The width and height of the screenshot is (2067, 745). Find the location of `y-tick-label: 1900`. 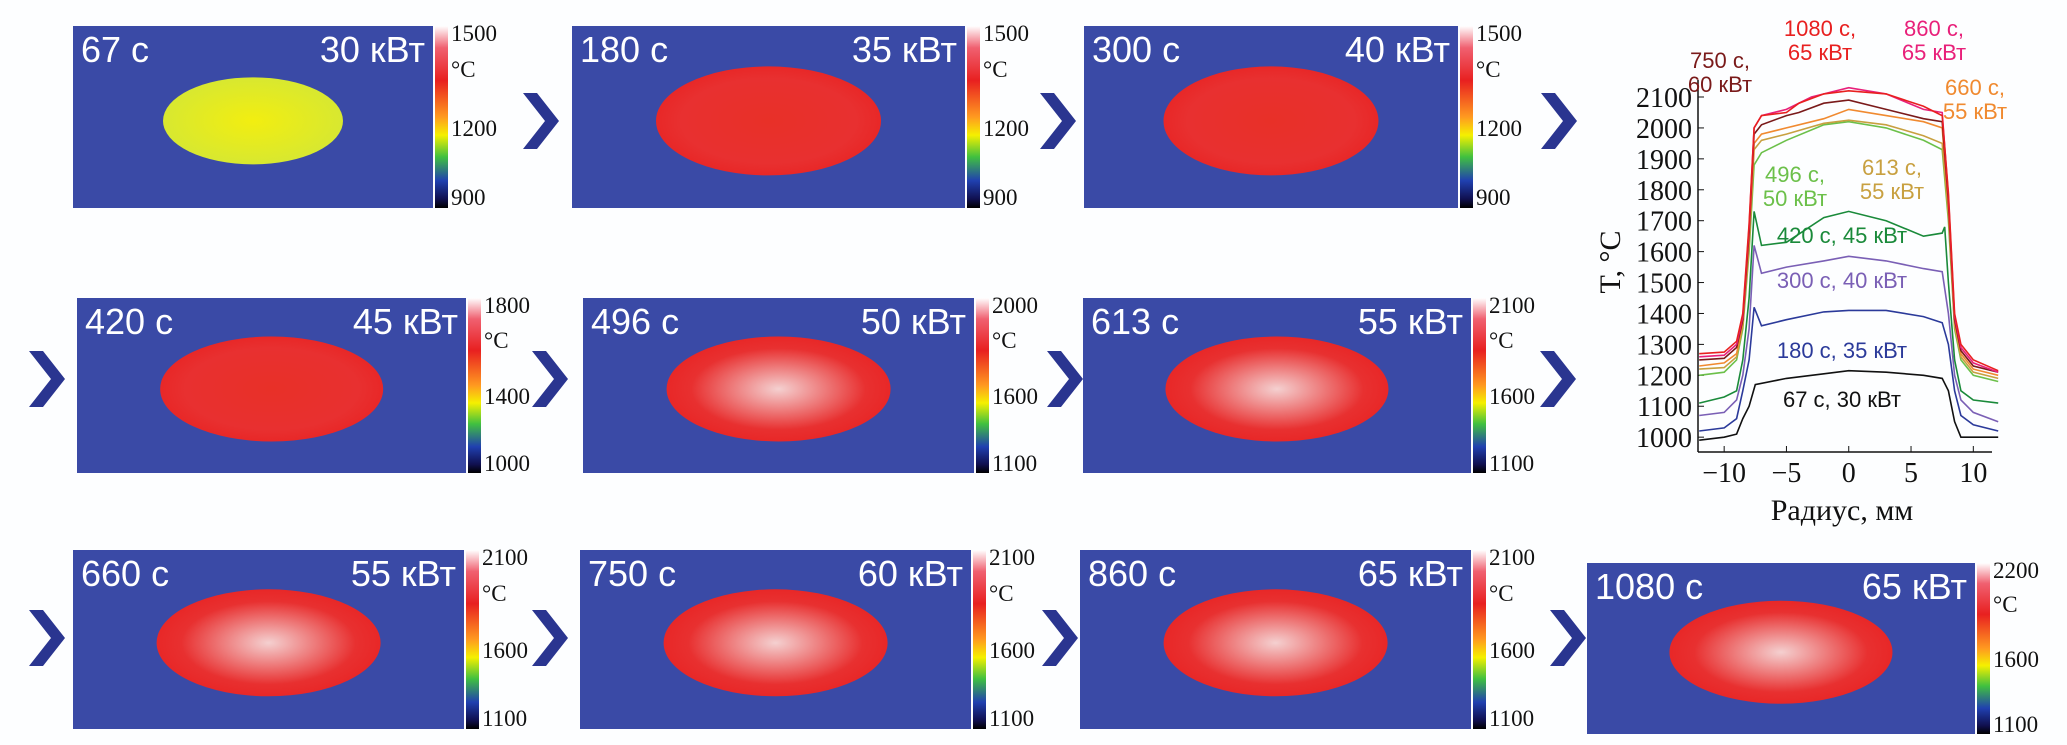

y-tick-label: 1900 is located at coordinates (1664, 160).